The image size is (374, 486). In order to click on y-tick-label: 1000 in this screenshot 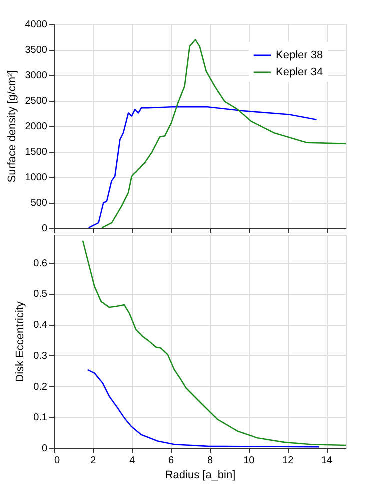, I will do `click(36, 178)`.